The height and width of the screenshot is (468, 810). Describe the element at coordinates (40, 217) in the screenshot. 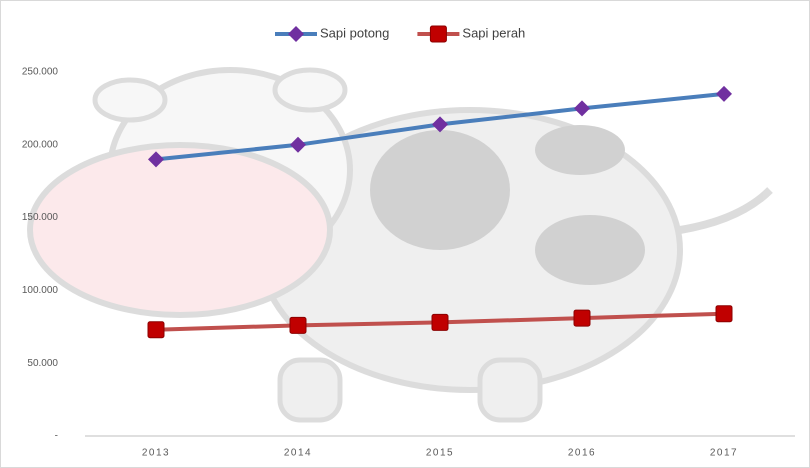

I see `y-tick-label: 150.000` at that location.